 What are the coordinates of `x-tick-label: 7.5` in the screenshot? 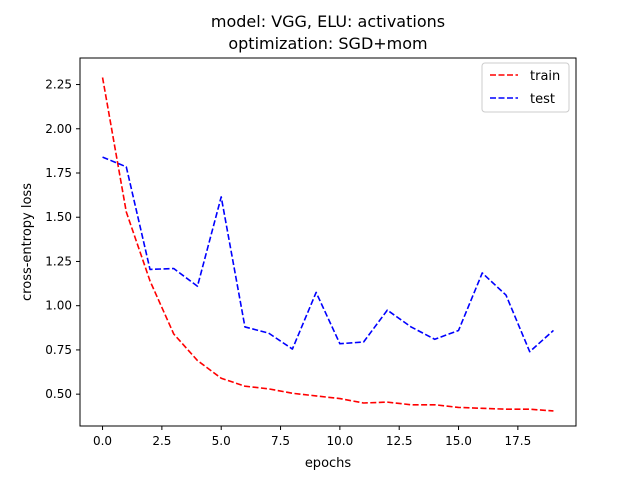 It's located at (280, 441).